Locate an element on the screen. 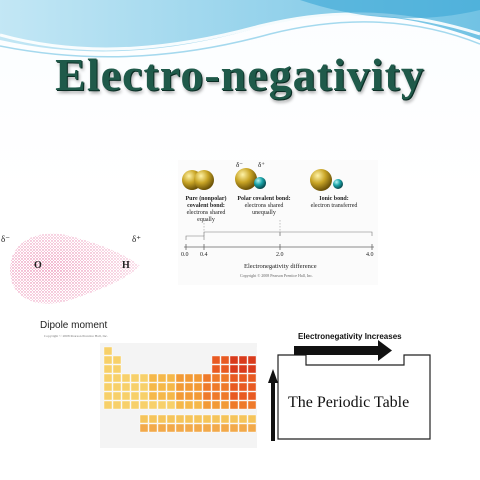 The width and height of the screenshot is (480, 480). bond-type-nonpolar-desc: electrons shared equally is located at coordinates (206, 216).